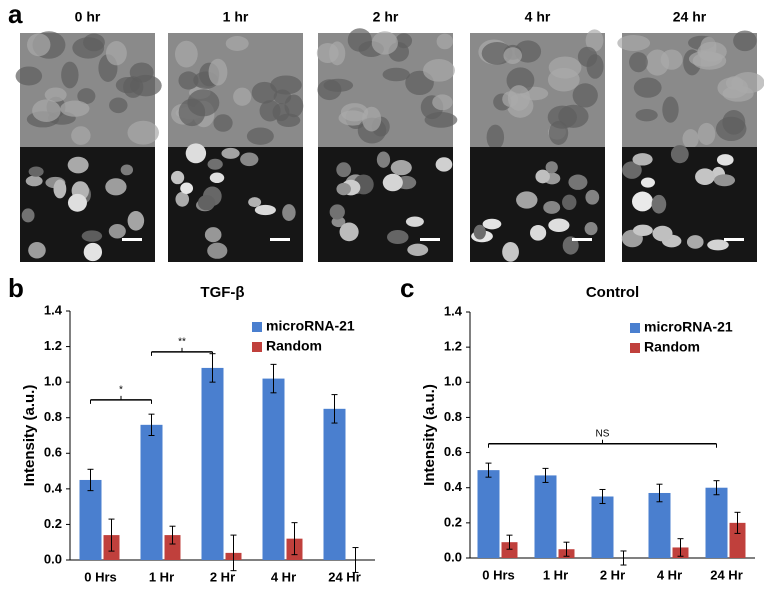 The width and height of the screenshot is (764, 590). Describe the element at coordinates (236, 17) in the screenshot. I see `timepoint-label: 1 hr` at that location.